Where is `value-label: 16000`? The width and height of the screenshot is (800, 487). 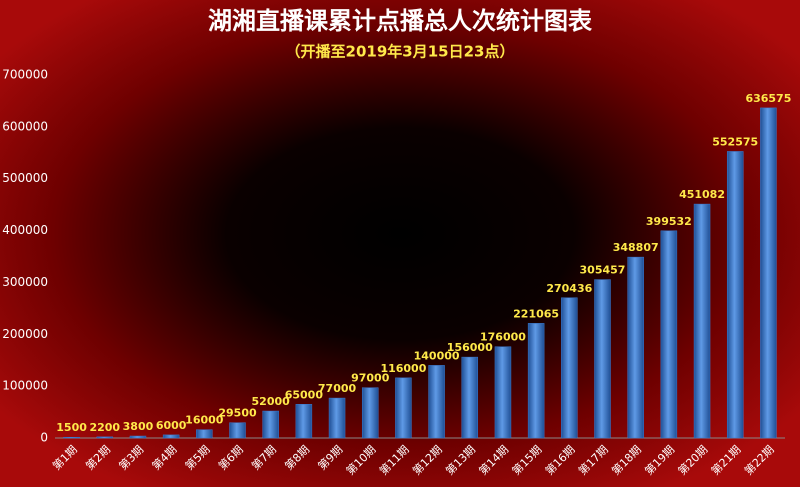 value-label: 16000 is located at coordinates (204, 420).